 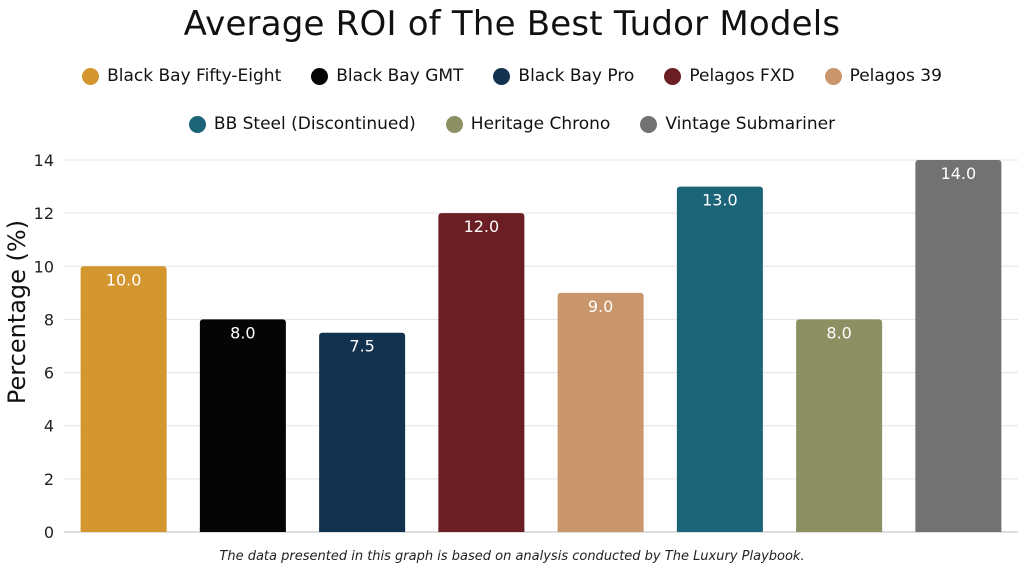 What do you see at coordinates (314, 124) in the screenshot?
I see `legend-label: BB Steel (Discontinued)` at bounding box center [314, 124].